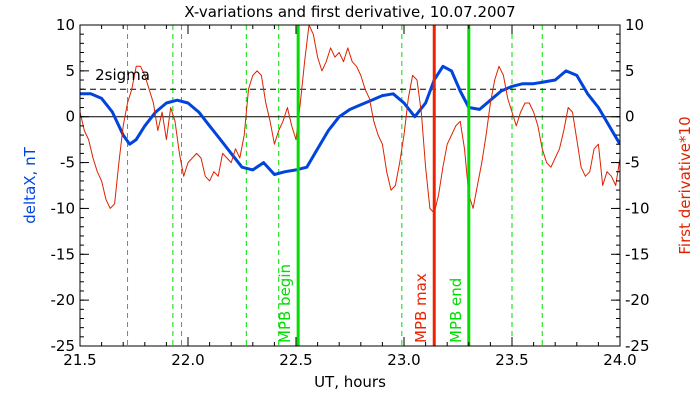 The height and width of the screenshot is (400, 700). What do you see at coordinates (65, 25) in the screenshot?
I see `y-tick-label-left: 10` at bounding box center [65, 25].